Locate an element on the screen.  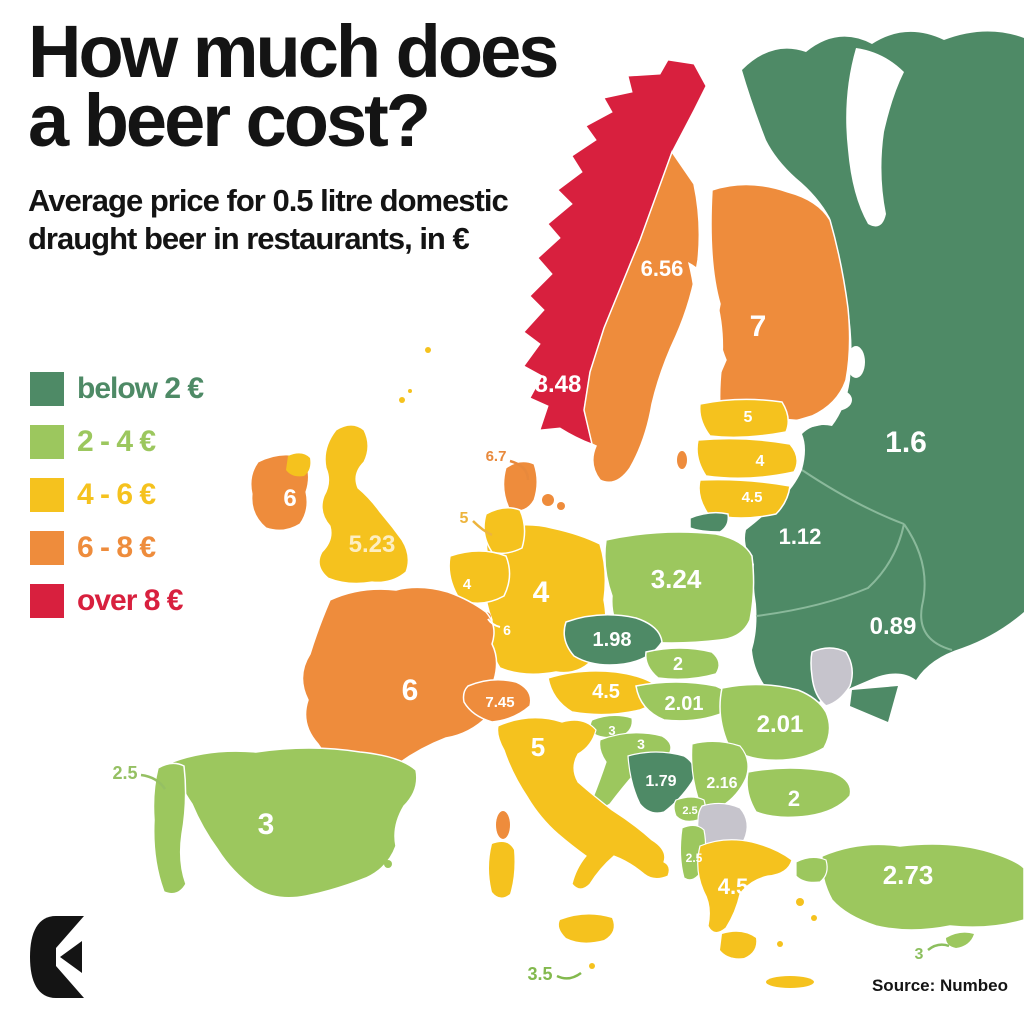
legend-item-6-8: 6 - 8 € is located at coordinates (116, 548).